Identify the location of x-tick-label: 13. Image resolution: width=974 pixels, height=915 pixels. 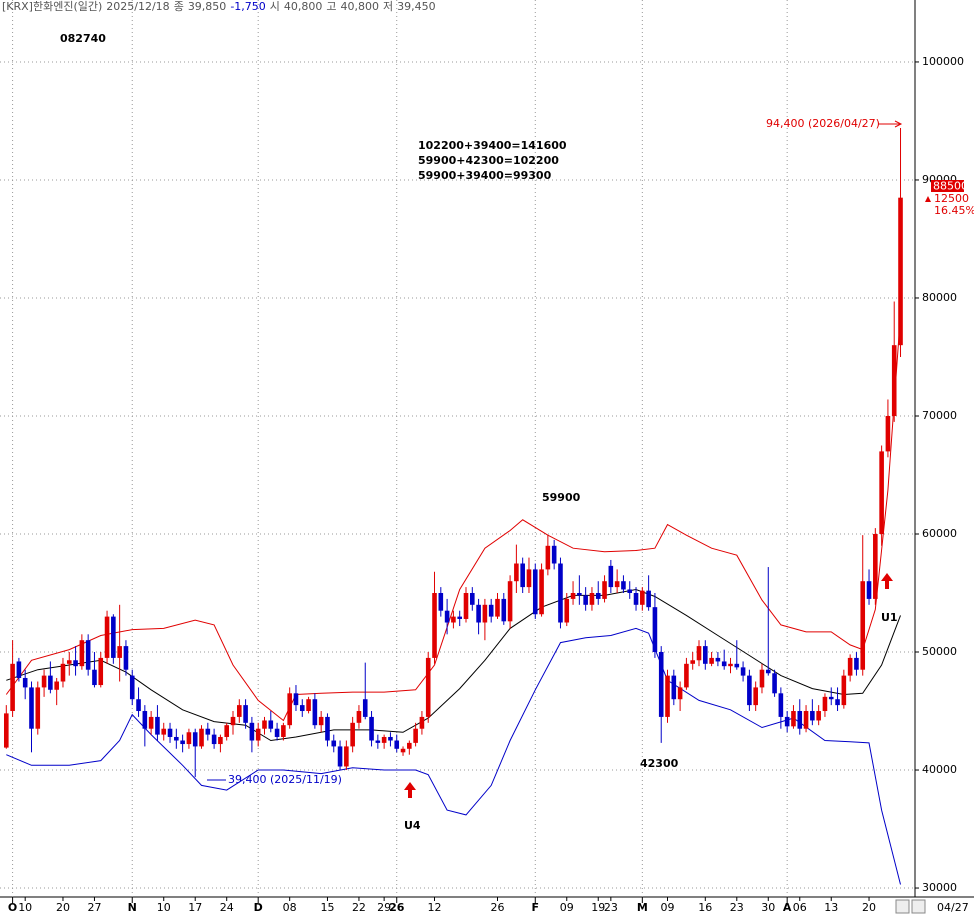
(831, 907).